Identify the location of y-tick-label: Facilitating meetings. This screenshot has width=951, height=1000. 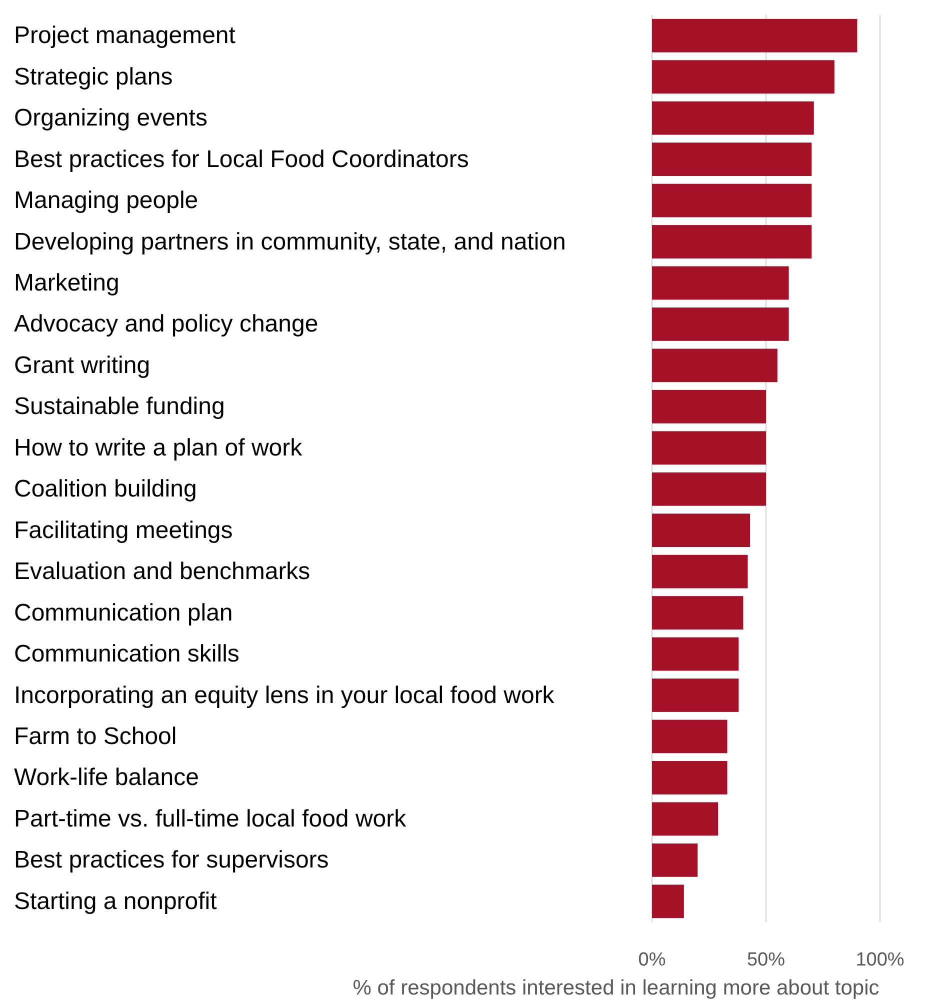
(123, 530).